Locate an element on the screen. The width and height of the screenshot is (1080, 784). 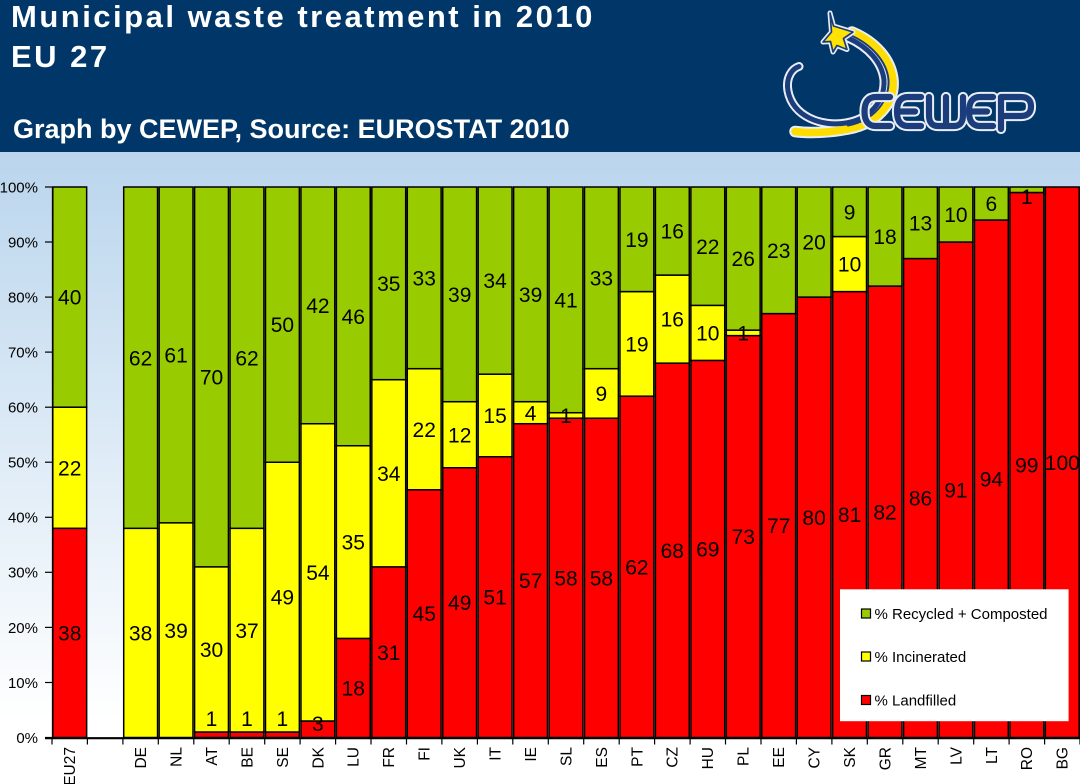
svg-text: 4 is located at coordinates (531, 413).